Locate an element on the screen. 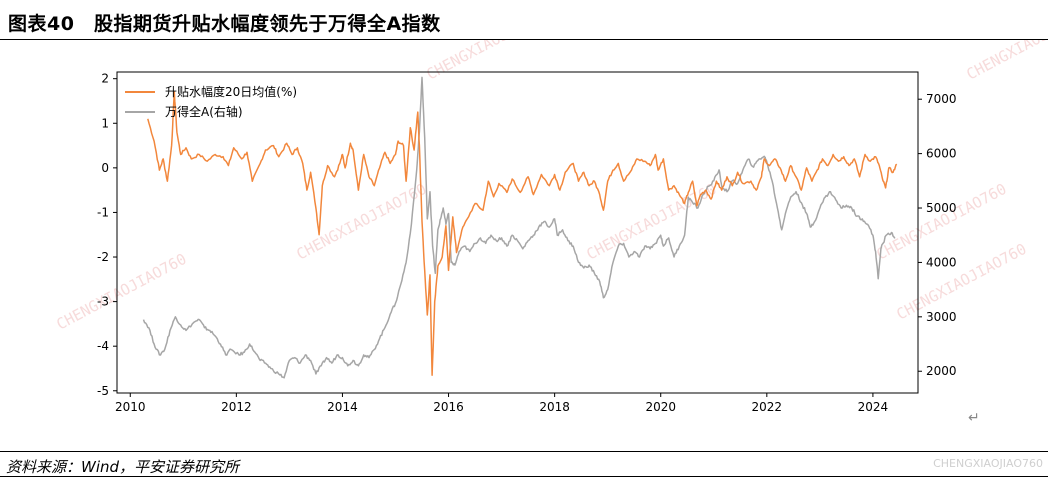 The height and width of the screenshot is (479, 1053). watermark-footer: CHENGXIAOJIAO760 is located at coordinates (988, 463).